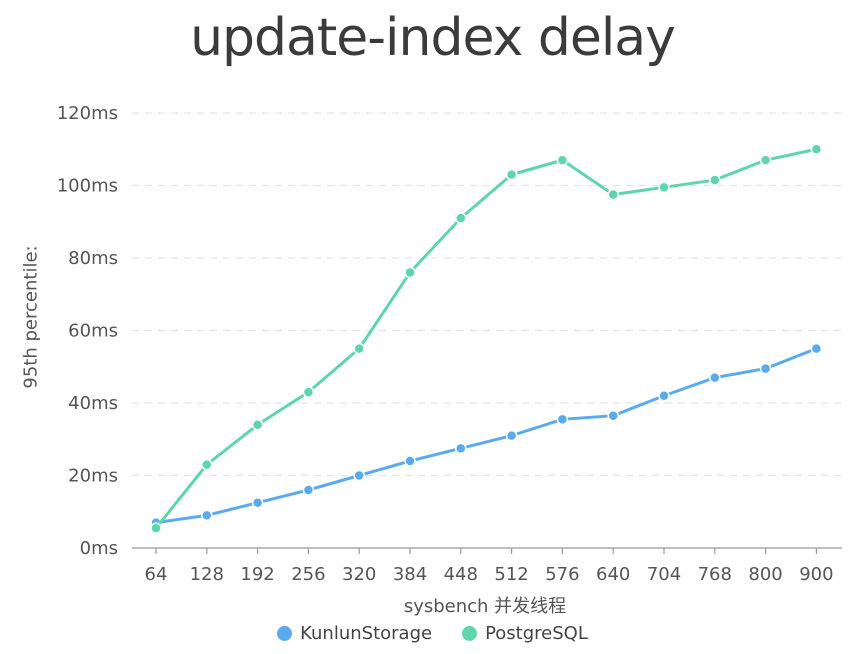  Describe the element at coordinates (715, 574) in the screenshot. I see `x-tick-label: 768` at that location.